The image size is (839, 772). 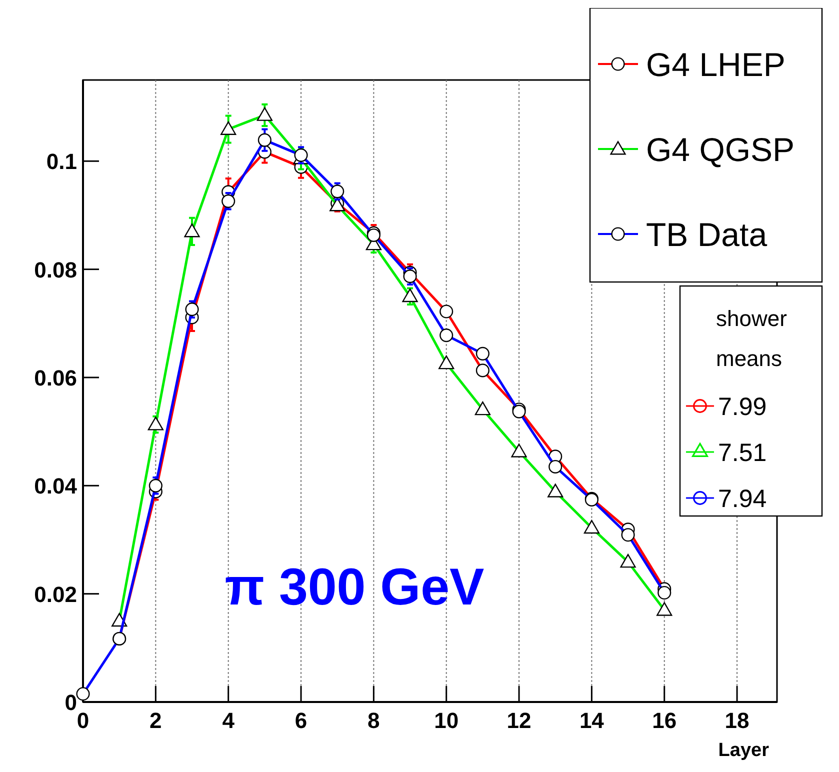 I want to click on y-tick-label: 0.02, so click(x=55, y=594).